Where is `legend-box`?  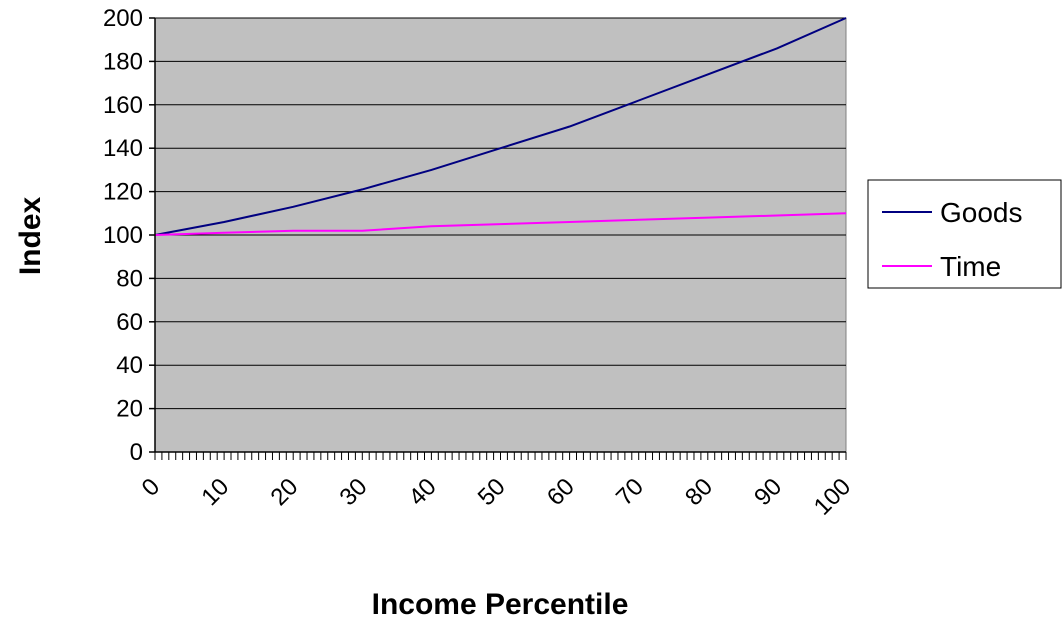
legend-box is located at coordinates (964, 234).